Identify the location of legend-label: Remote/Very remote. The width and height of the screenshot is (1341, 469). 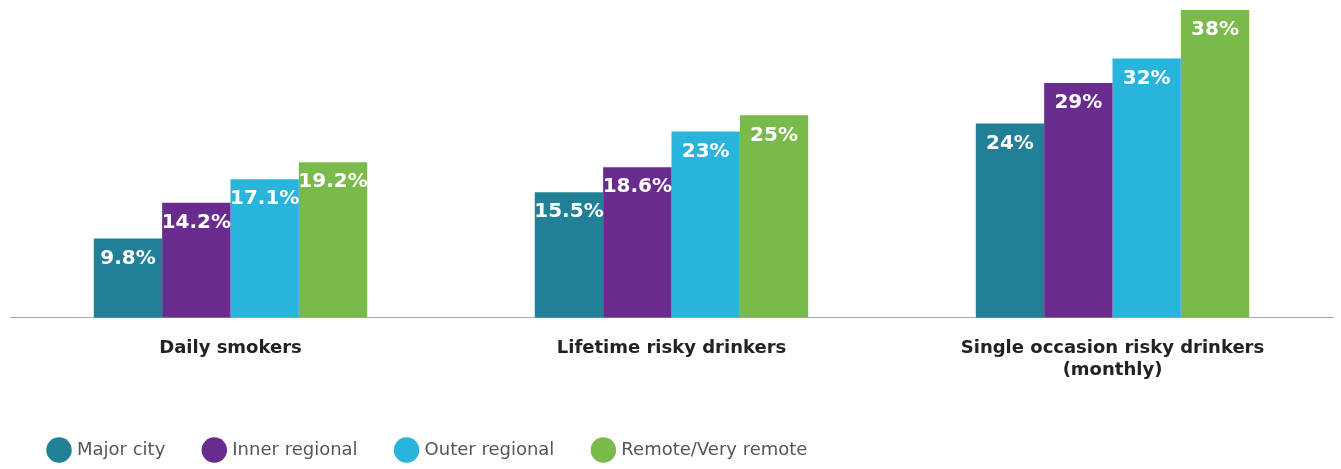
(714, 448).